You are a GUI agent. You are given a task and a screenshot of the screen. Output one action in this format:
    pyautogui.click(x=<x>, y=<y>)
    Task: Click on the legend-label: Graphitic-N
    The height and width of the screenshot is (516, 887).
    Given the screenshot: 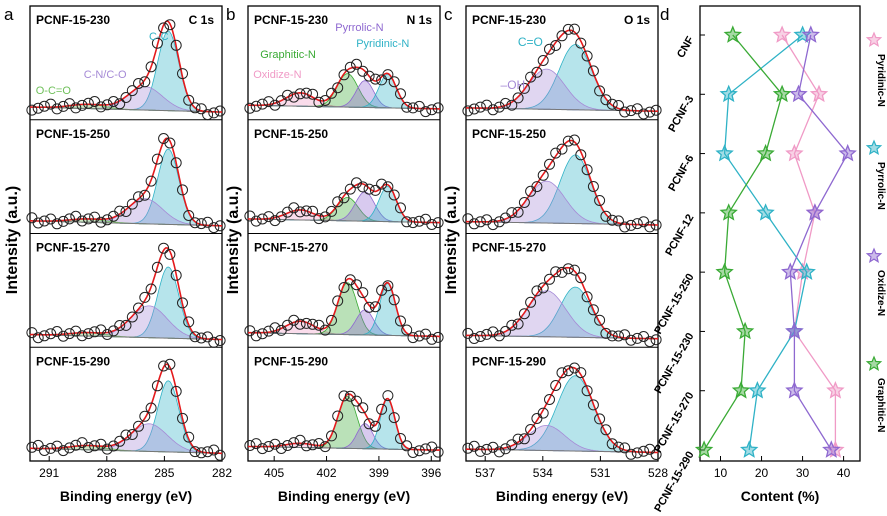 What is the action you would take?
    pyautogui.click(x=880, y=405)
    